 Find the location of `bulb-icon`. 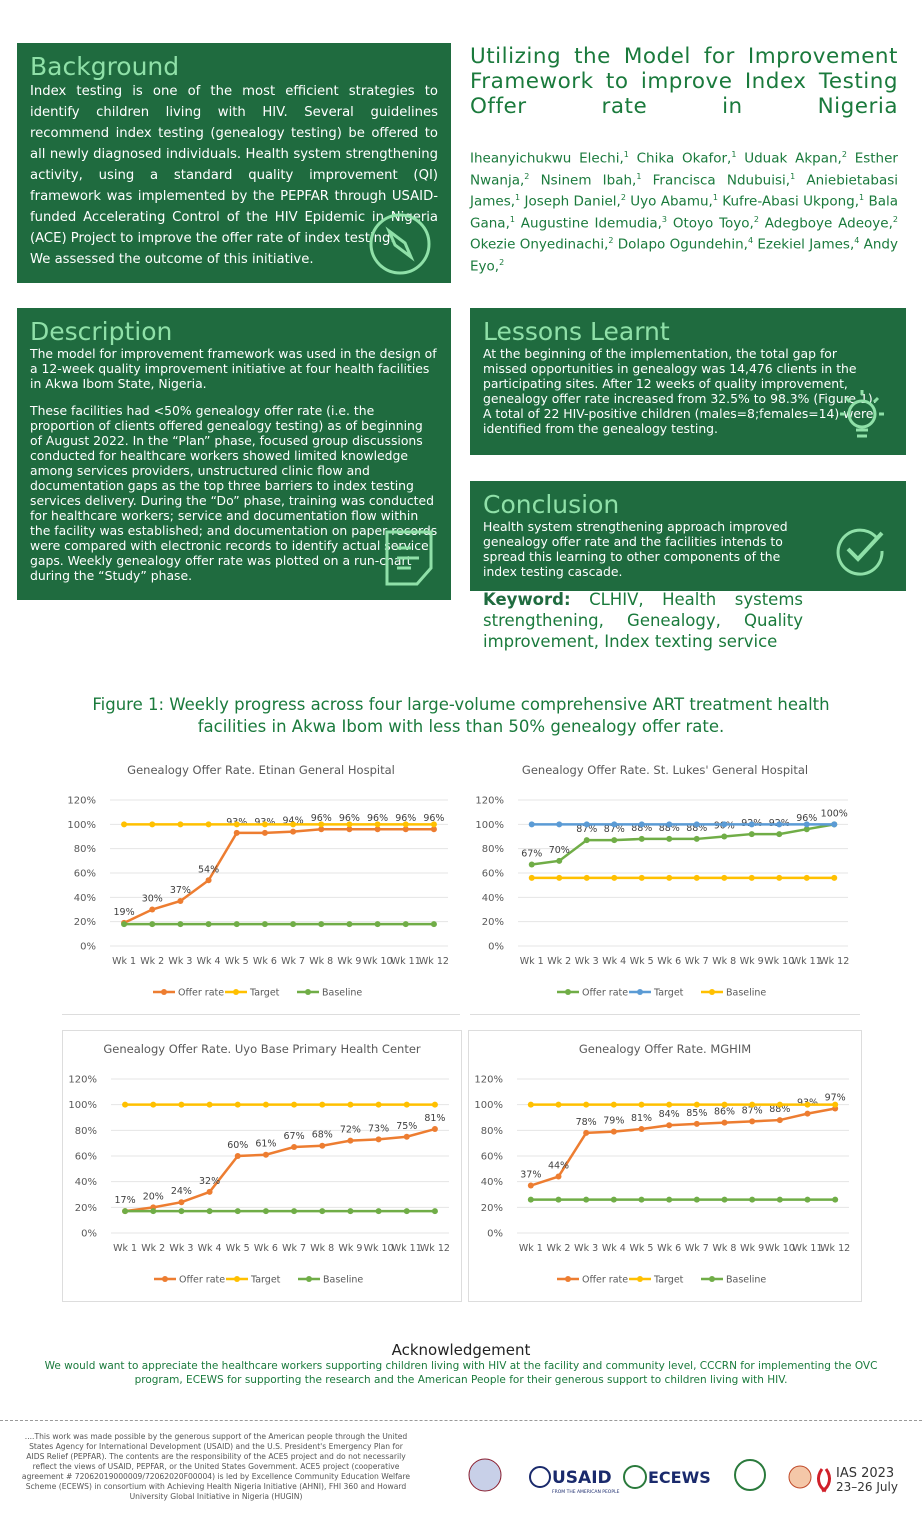

bulb-icon is located at coordinates (862, 414).